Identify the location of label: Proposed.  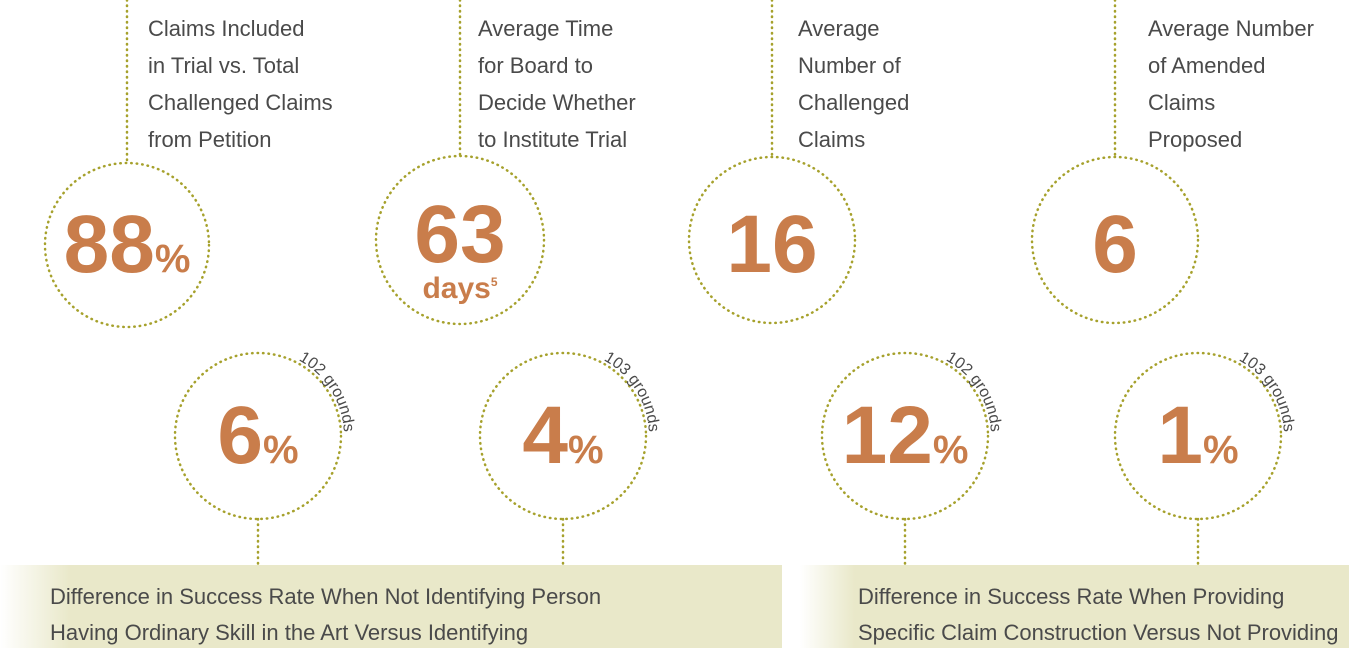
(1195, 139).